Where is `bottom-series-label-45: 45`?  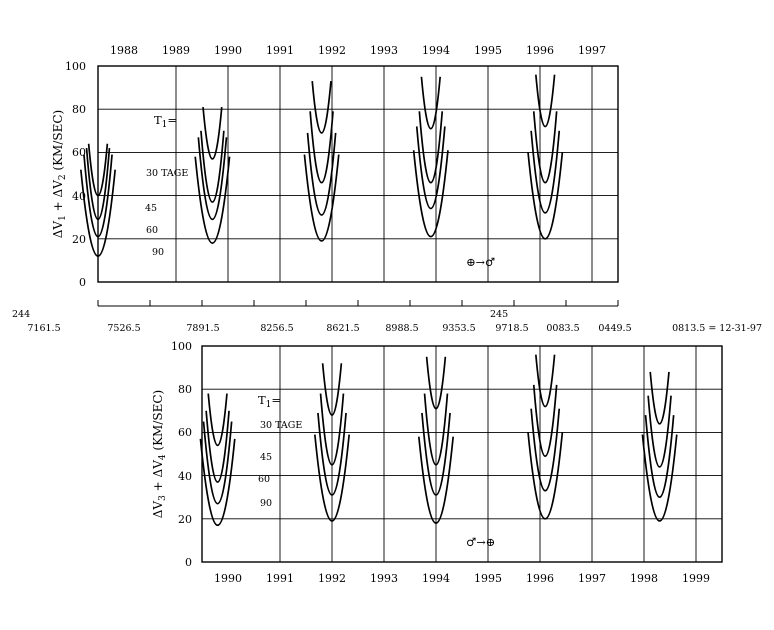 bottom-series-label-45: 45 is located at coordinates (266, 457).